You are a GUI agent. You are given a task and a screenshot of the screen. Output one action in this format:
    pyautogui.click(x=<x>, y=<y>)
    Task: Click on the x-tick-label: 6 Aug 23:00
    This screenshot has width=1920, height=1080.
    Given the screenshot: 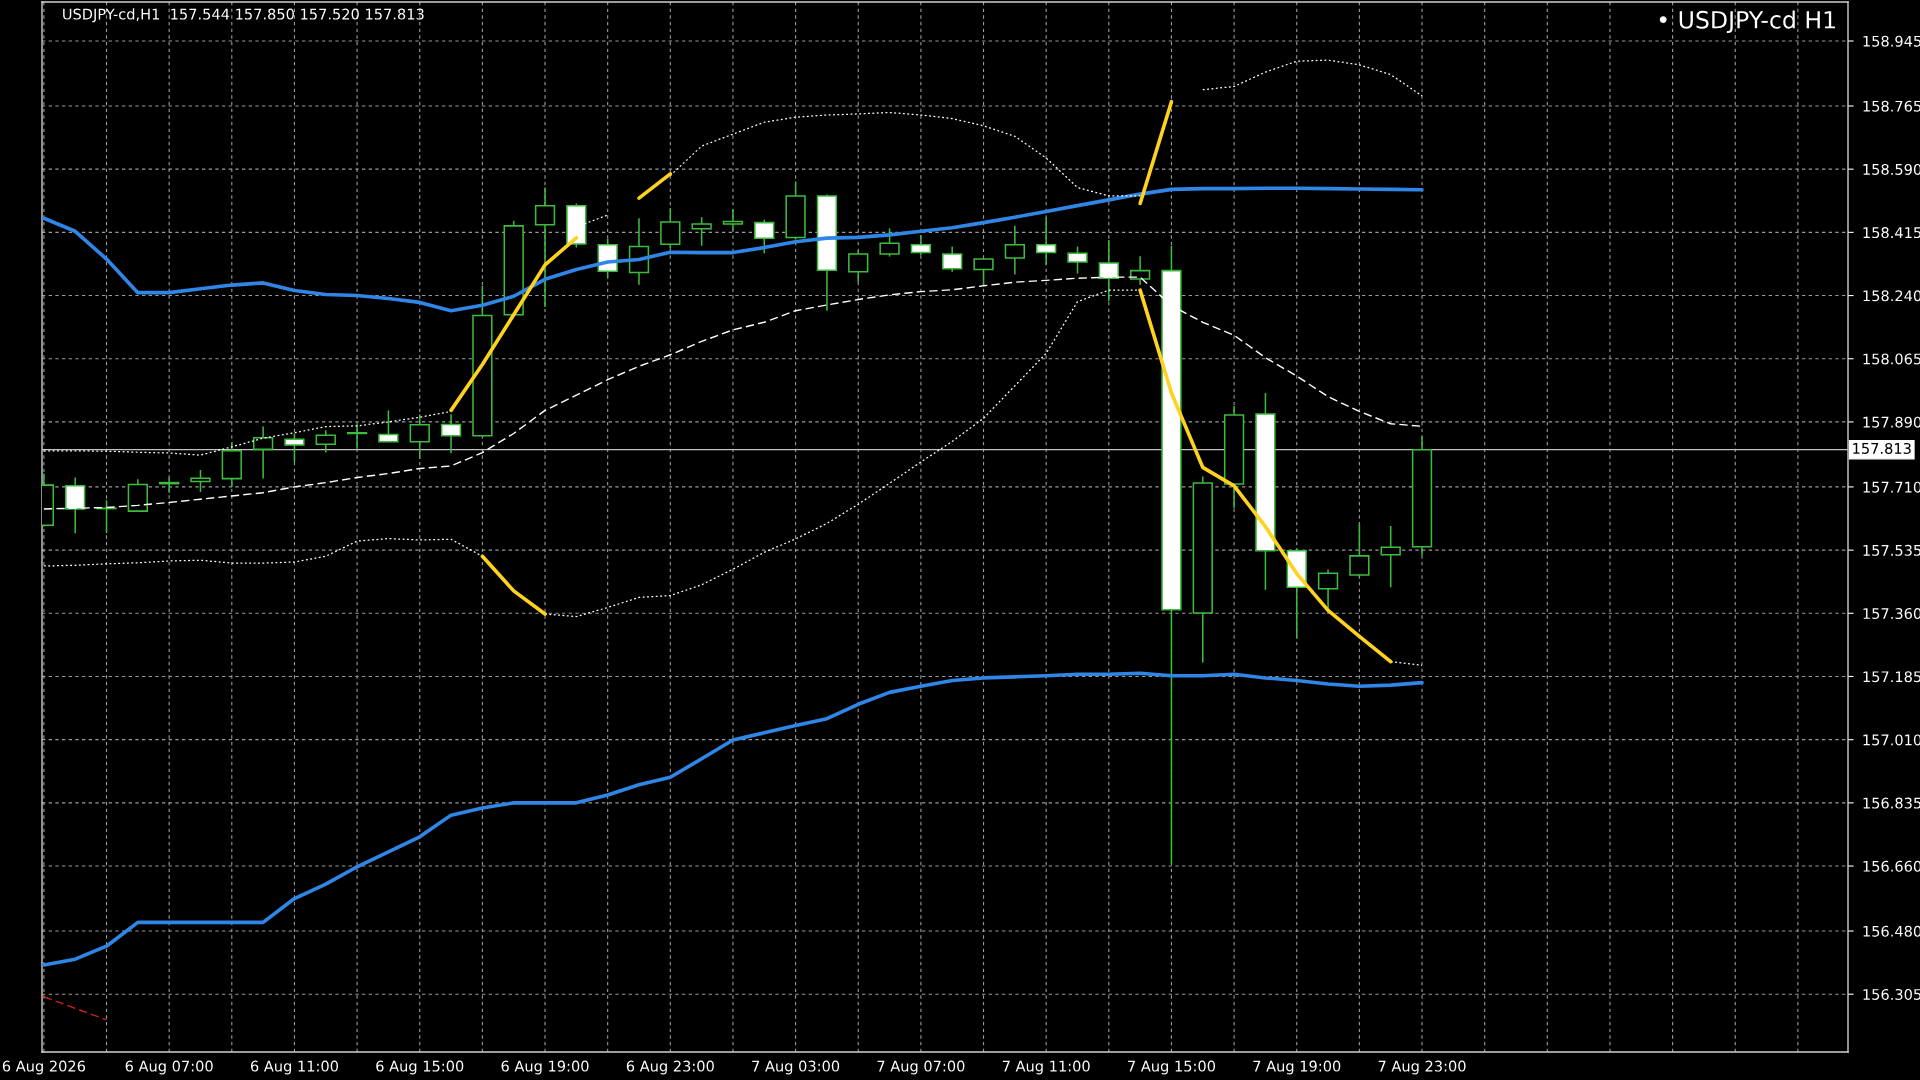 What is the action you would take?
    pyautogui.click(x=670, y=1067)
    